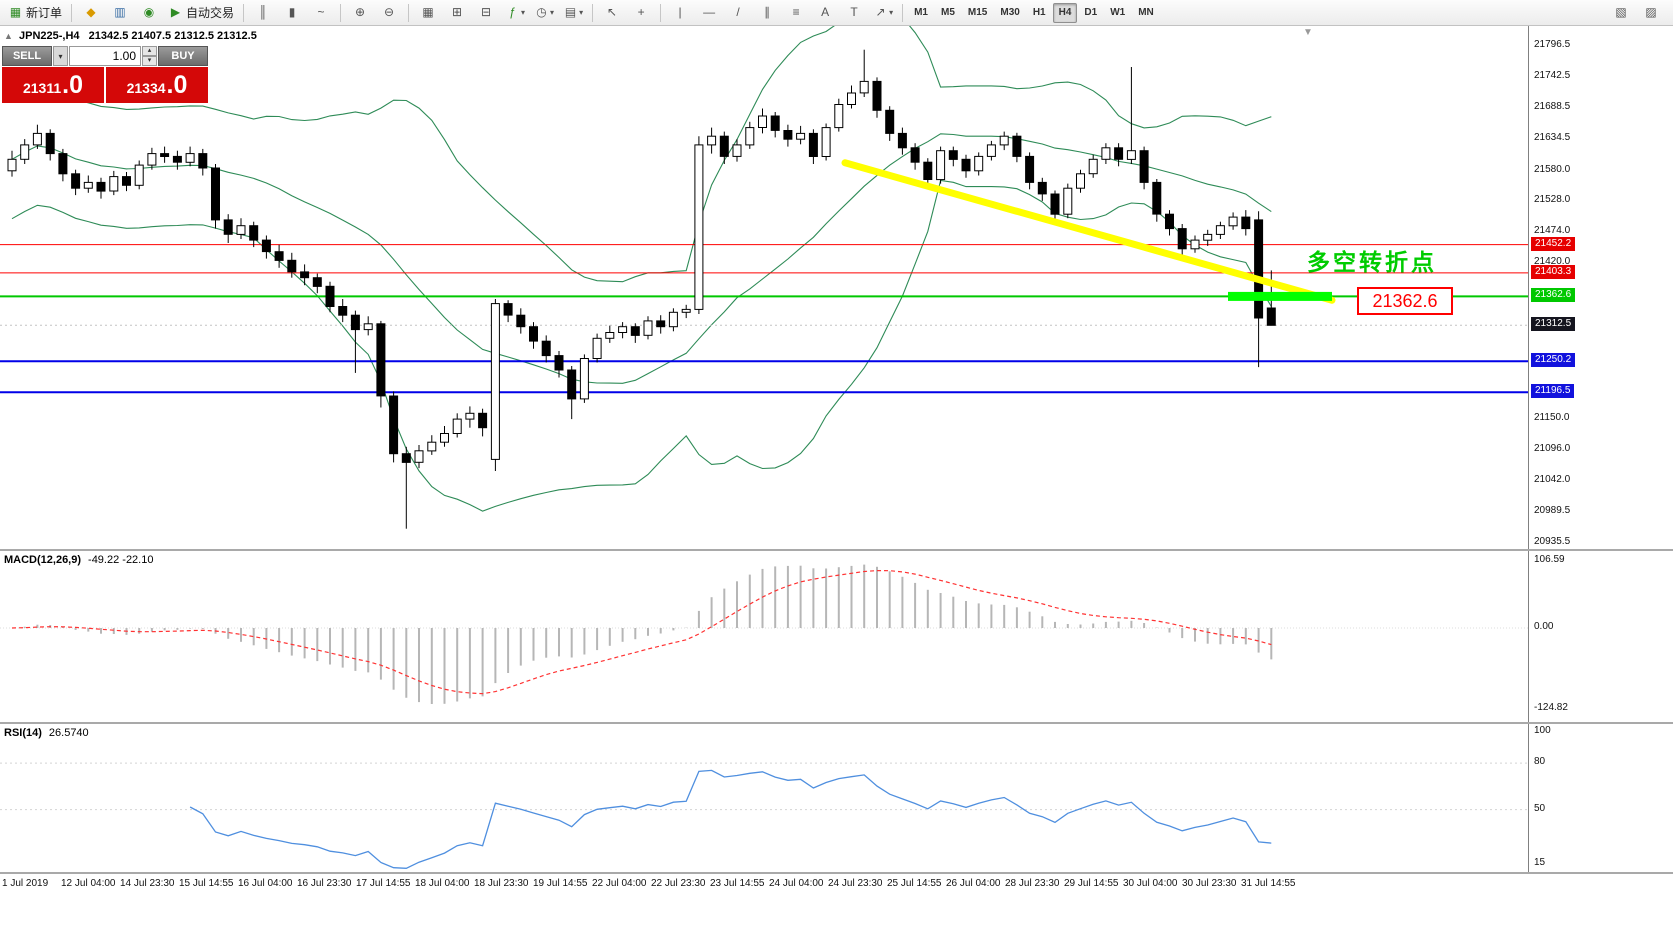  I want to click on window-list-button: ▨, so click(1651, 13).